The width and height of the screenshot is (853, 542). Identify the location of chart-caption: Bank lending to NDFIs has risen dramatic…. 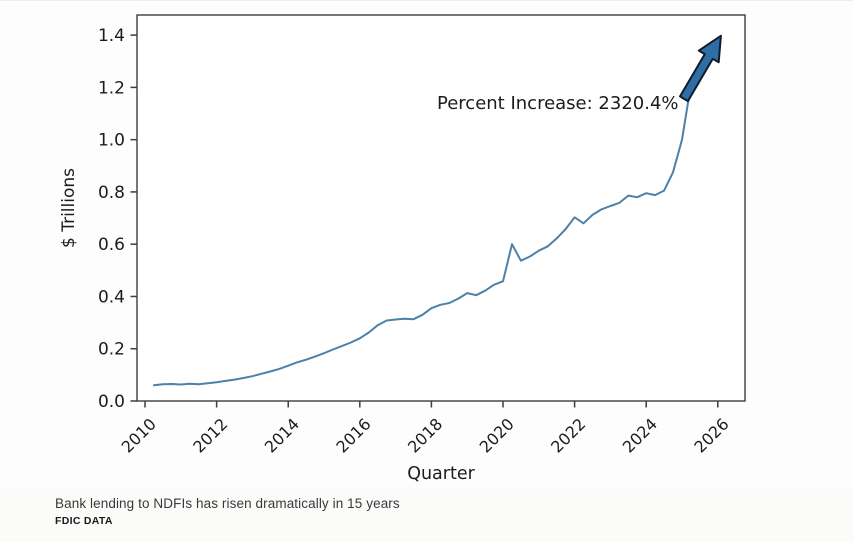
(227, 503).